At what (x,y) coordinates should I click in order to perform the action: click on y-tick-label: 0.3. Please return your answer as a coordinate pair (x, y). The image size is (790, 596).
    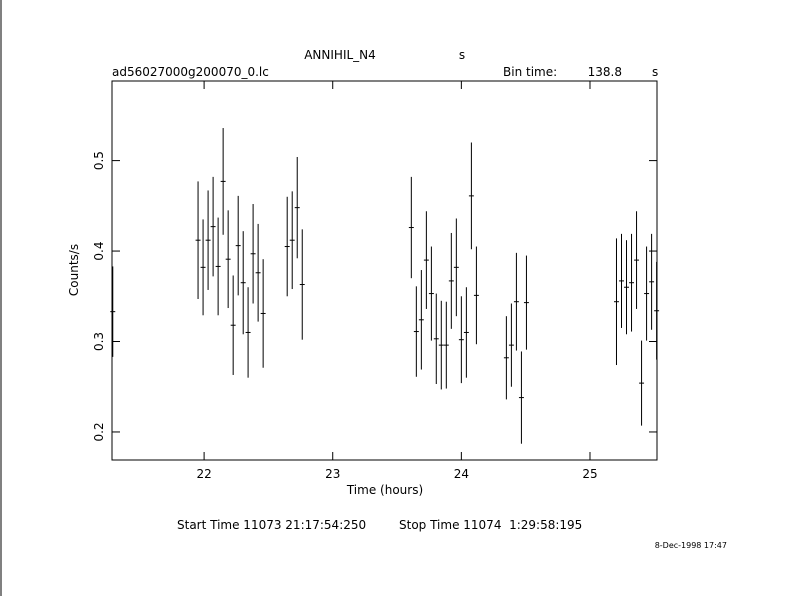
    Looking at the image, I should click on (99, 341).